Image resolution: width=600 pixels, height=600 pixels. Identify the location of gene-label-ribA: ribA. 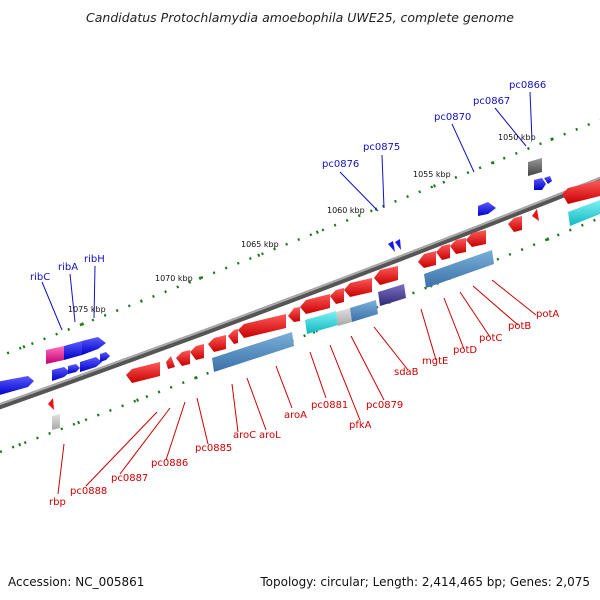
(68, 267).